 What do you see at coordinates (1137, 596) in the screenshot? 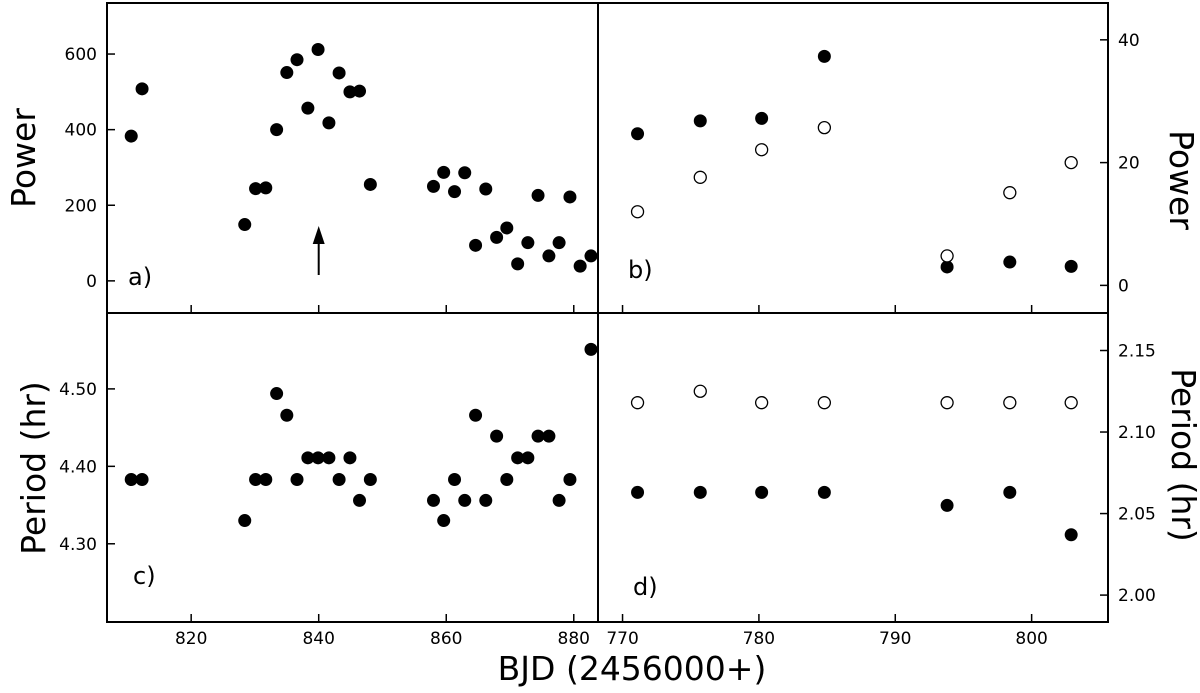
I see `panel-d-y-tick-label: 2.00` at bounding box center [1137, 596].